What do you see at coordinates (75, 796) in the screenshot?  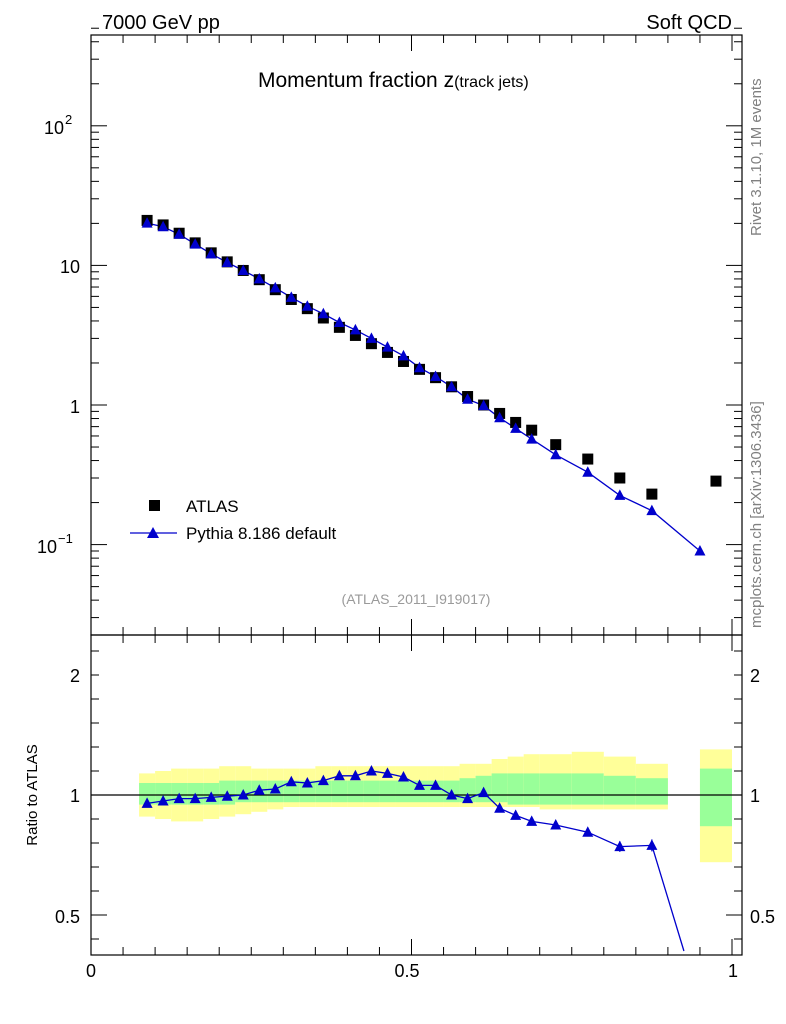 I see `ratio-ytick-label-1: 1` at bounding box center [75, 796].